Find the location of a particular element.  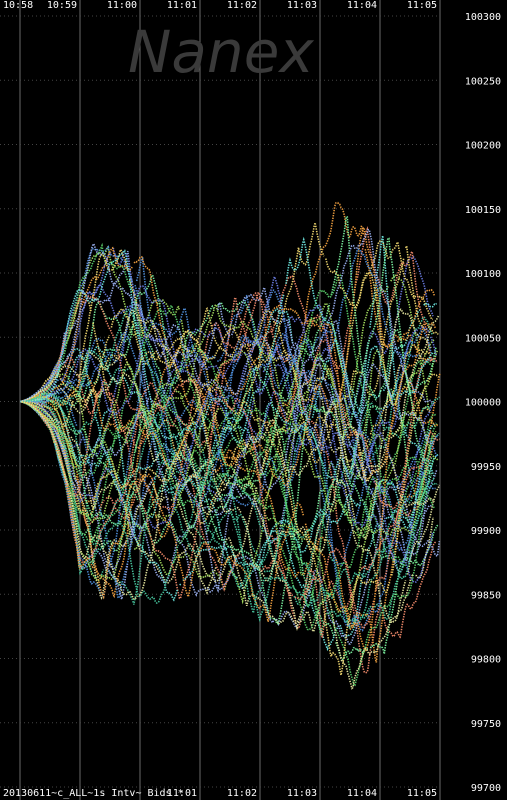

x-tick-top-label: 11:05 is located at coordinates (422, 5).